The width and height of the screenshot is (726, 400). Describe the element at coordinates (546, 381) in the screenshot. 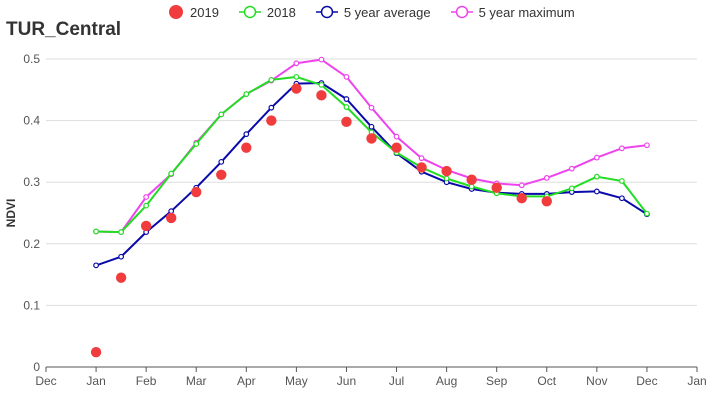

I see `x-tick-label: Oct` at that location.